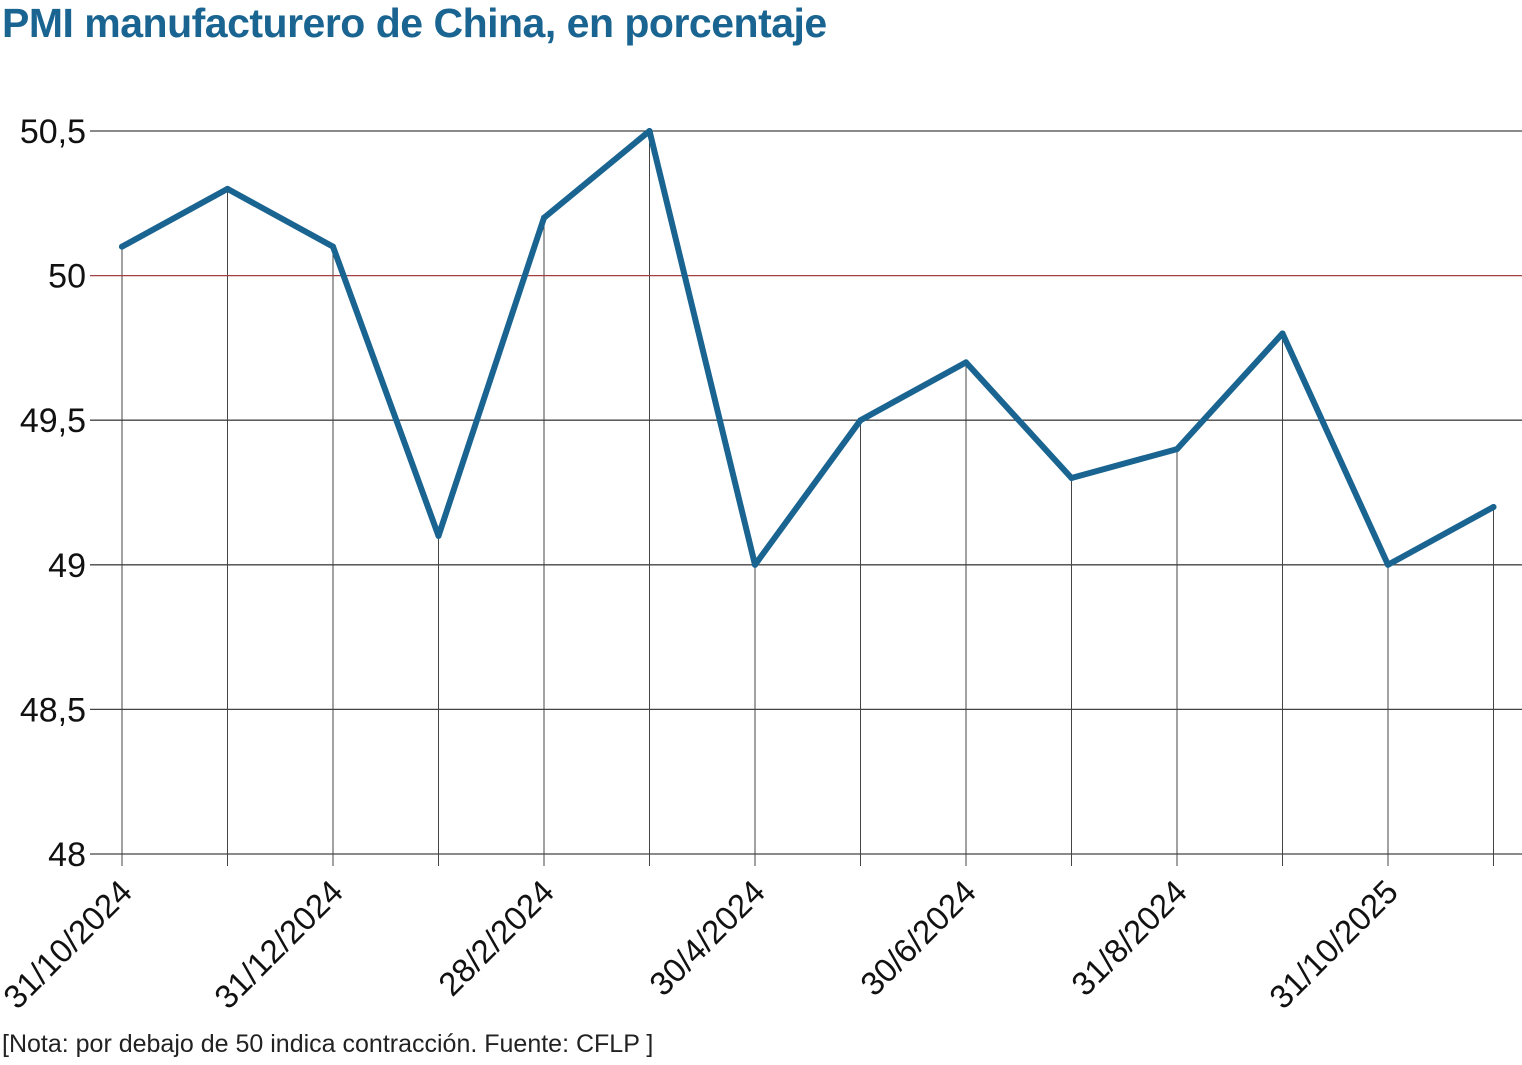 The width and height of the screenshot is (1522, 1065). I want to click on x-tick-label: 31/10/2025, so click(1333, 944).